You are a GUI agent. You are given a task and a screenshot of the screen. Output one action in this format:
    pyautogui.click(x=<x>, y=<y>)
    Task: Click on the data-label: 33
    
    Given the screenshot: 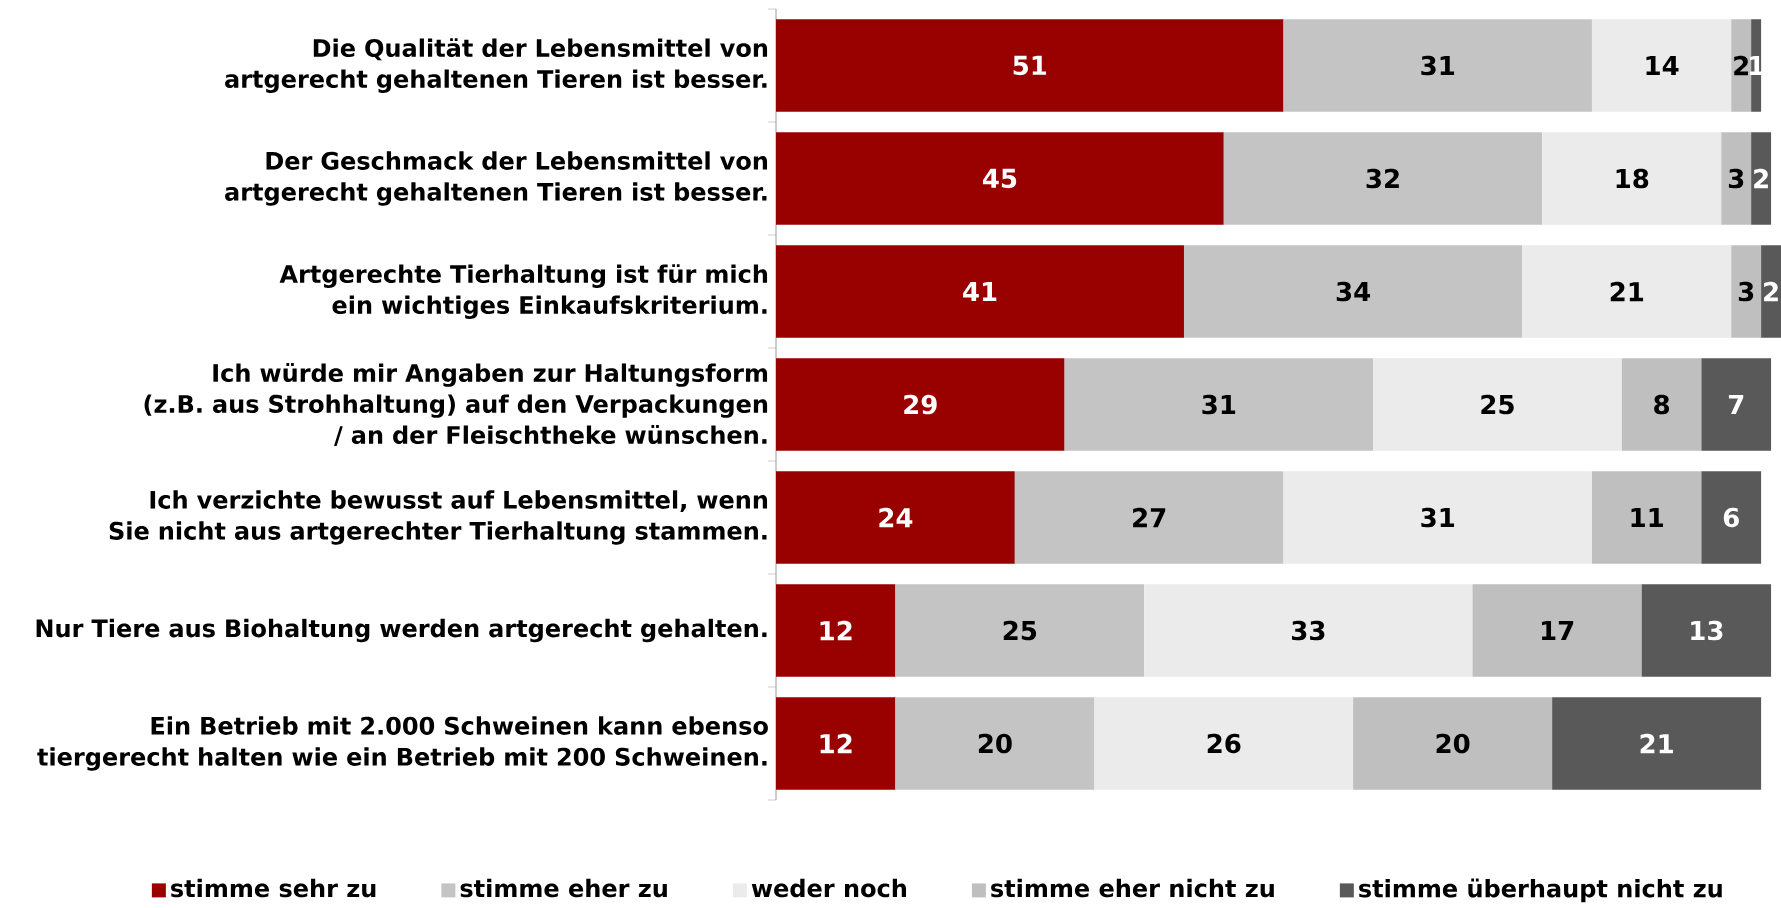 What is the action you would take?
    pyautogui.click(x=1308, y=630)
    